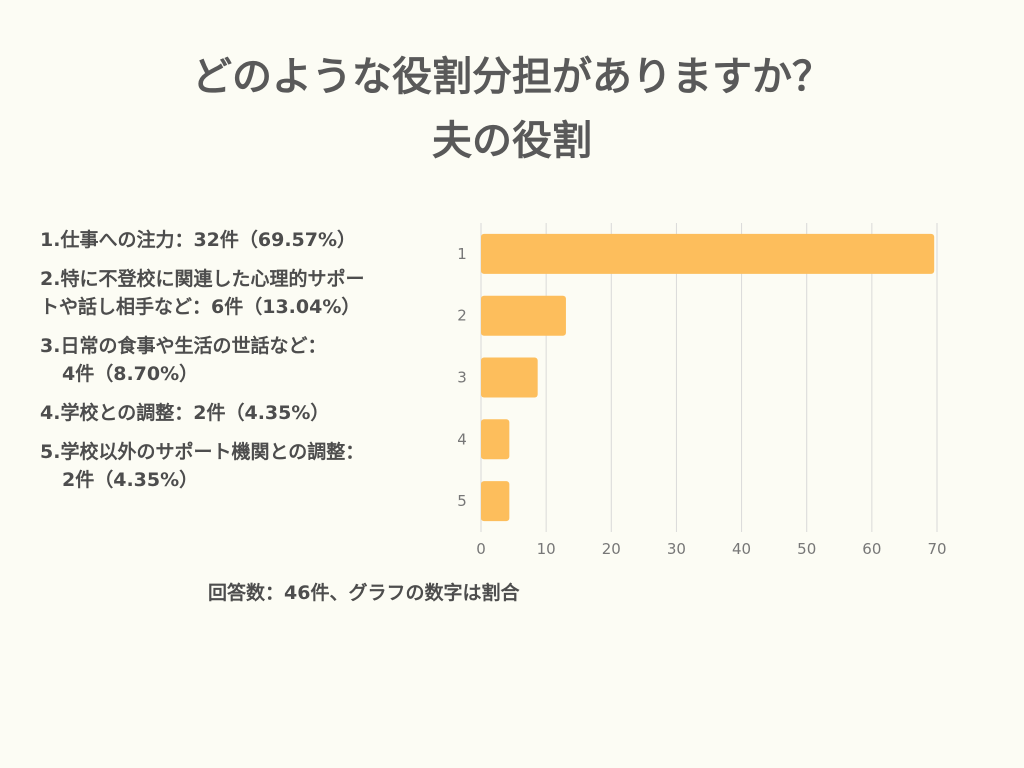 The width and height of the screenshot is (1024, 768). Describe the element at coordinates (611, 549) in the screenshot. I see `x-tick-label: 20` at that location.